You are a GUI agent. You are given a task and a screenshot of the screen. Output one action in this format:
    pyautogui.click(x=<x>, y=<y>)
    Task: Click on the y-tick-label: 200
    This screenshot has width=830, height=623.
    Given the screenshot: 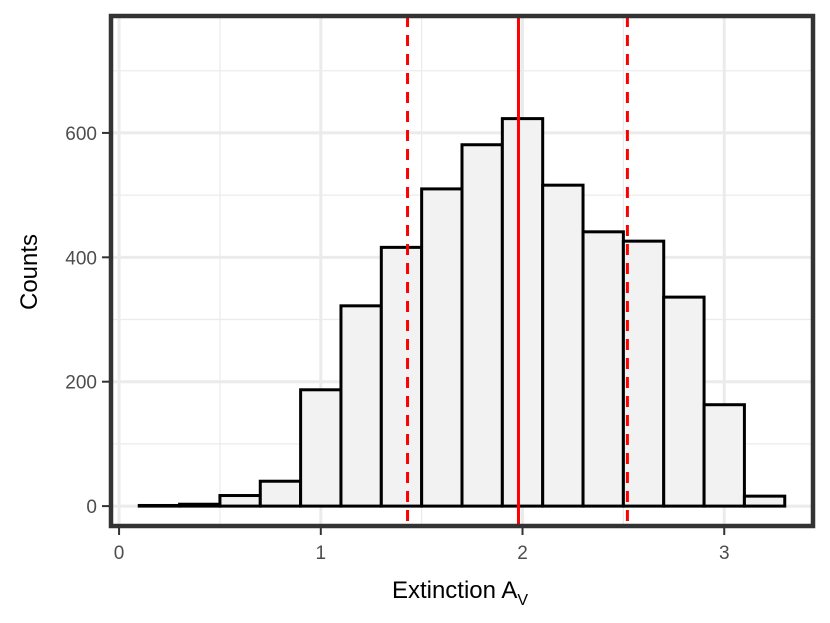 What is the action you would take?
    pyautogui.click(x=81, y=383)
    